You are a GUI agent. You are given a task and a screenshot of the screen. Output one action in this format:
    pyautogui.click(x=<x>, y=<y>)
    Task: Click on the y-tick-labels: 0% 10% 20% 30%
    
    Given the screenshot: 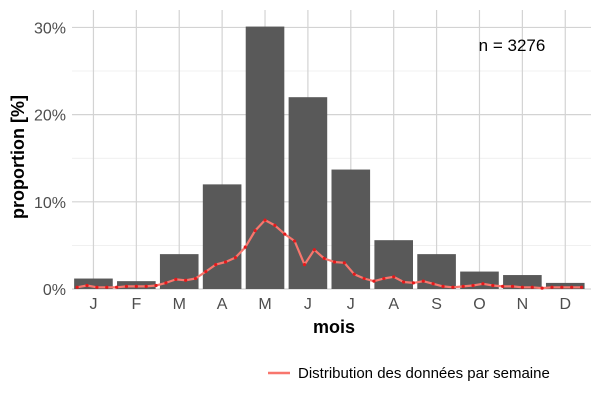 What is the action you would take?
    pyautogui.click(x=50, y=159)
    